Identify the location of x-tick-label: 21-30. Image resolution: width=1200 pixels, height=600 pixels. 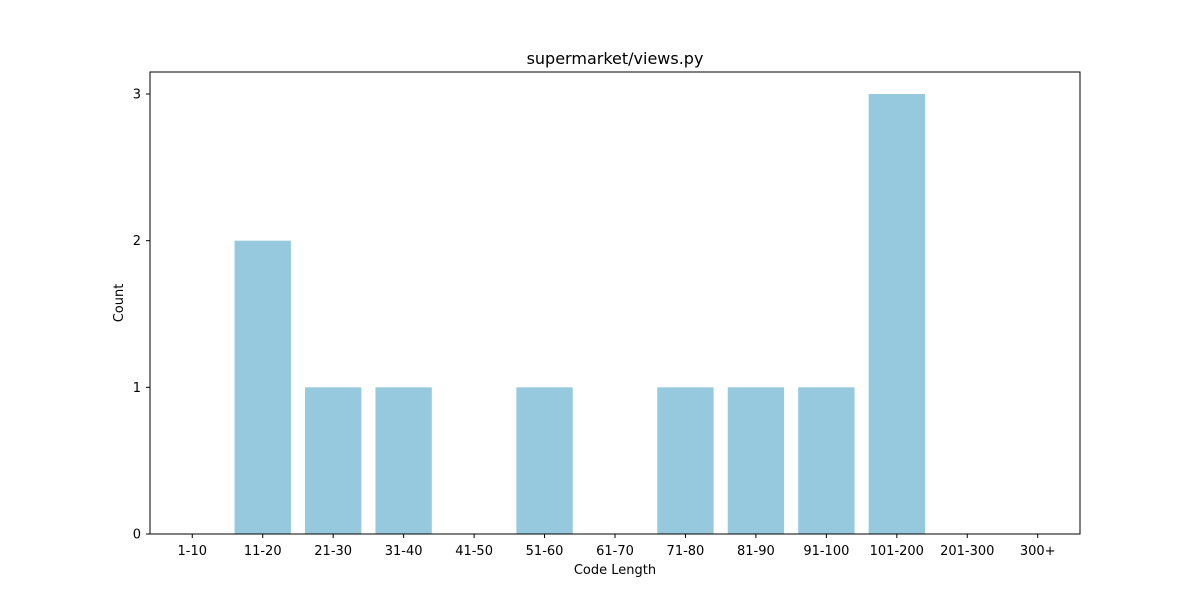
(333, 551).